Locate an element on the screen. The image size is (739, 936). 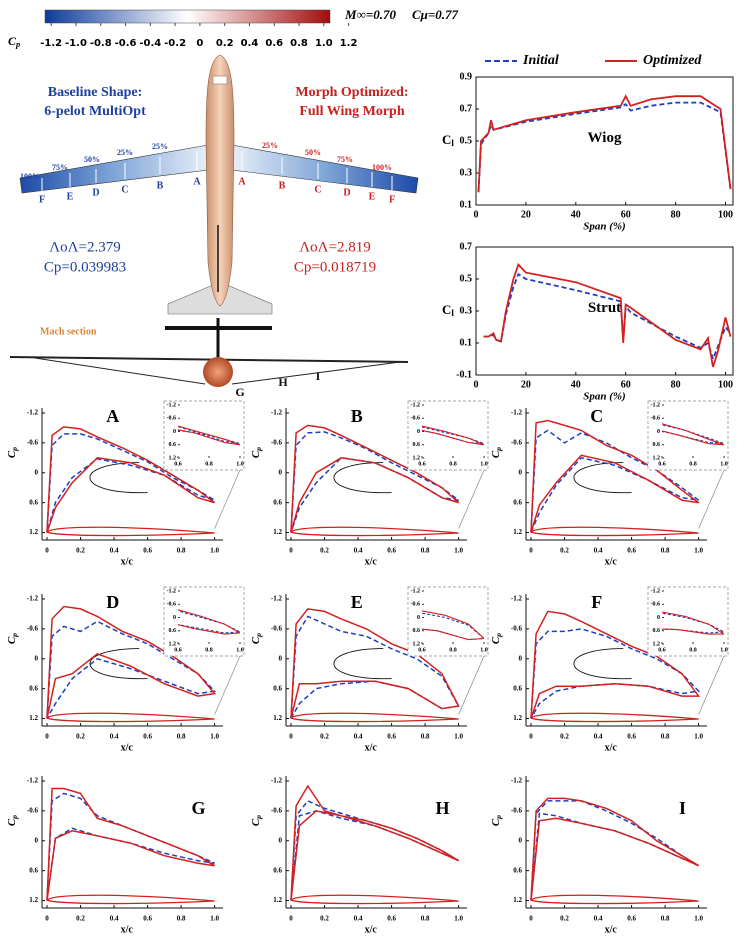
inset-plot is located at coordinates (453, 435).